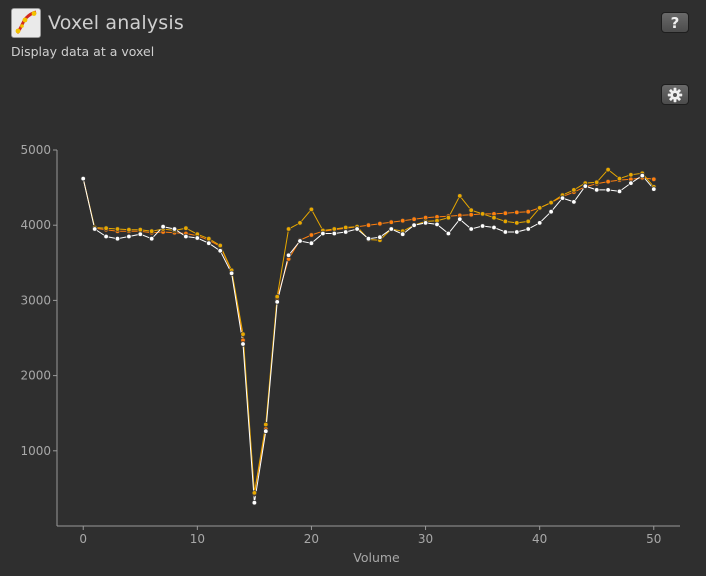 This screenshot has height=576, width=706. Describe the element at coordinates (675, 94) in the screenshot. I see `settings-button` at that location.